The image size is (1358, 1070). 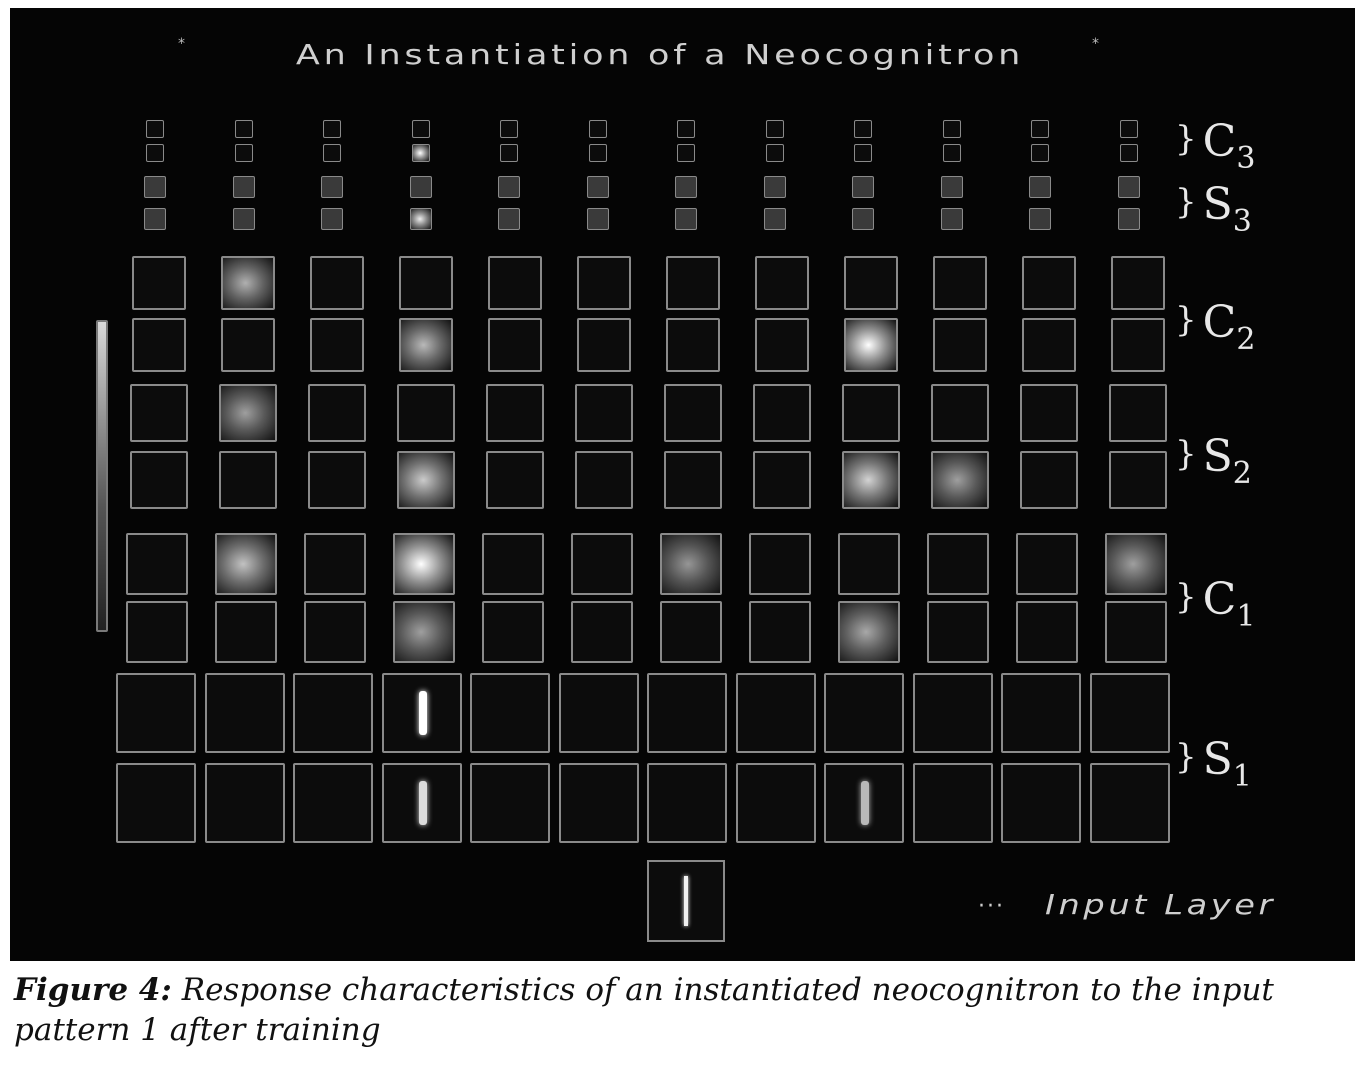 I want to click on unit-c2-r1-c10, so click(x=1049, y=345).